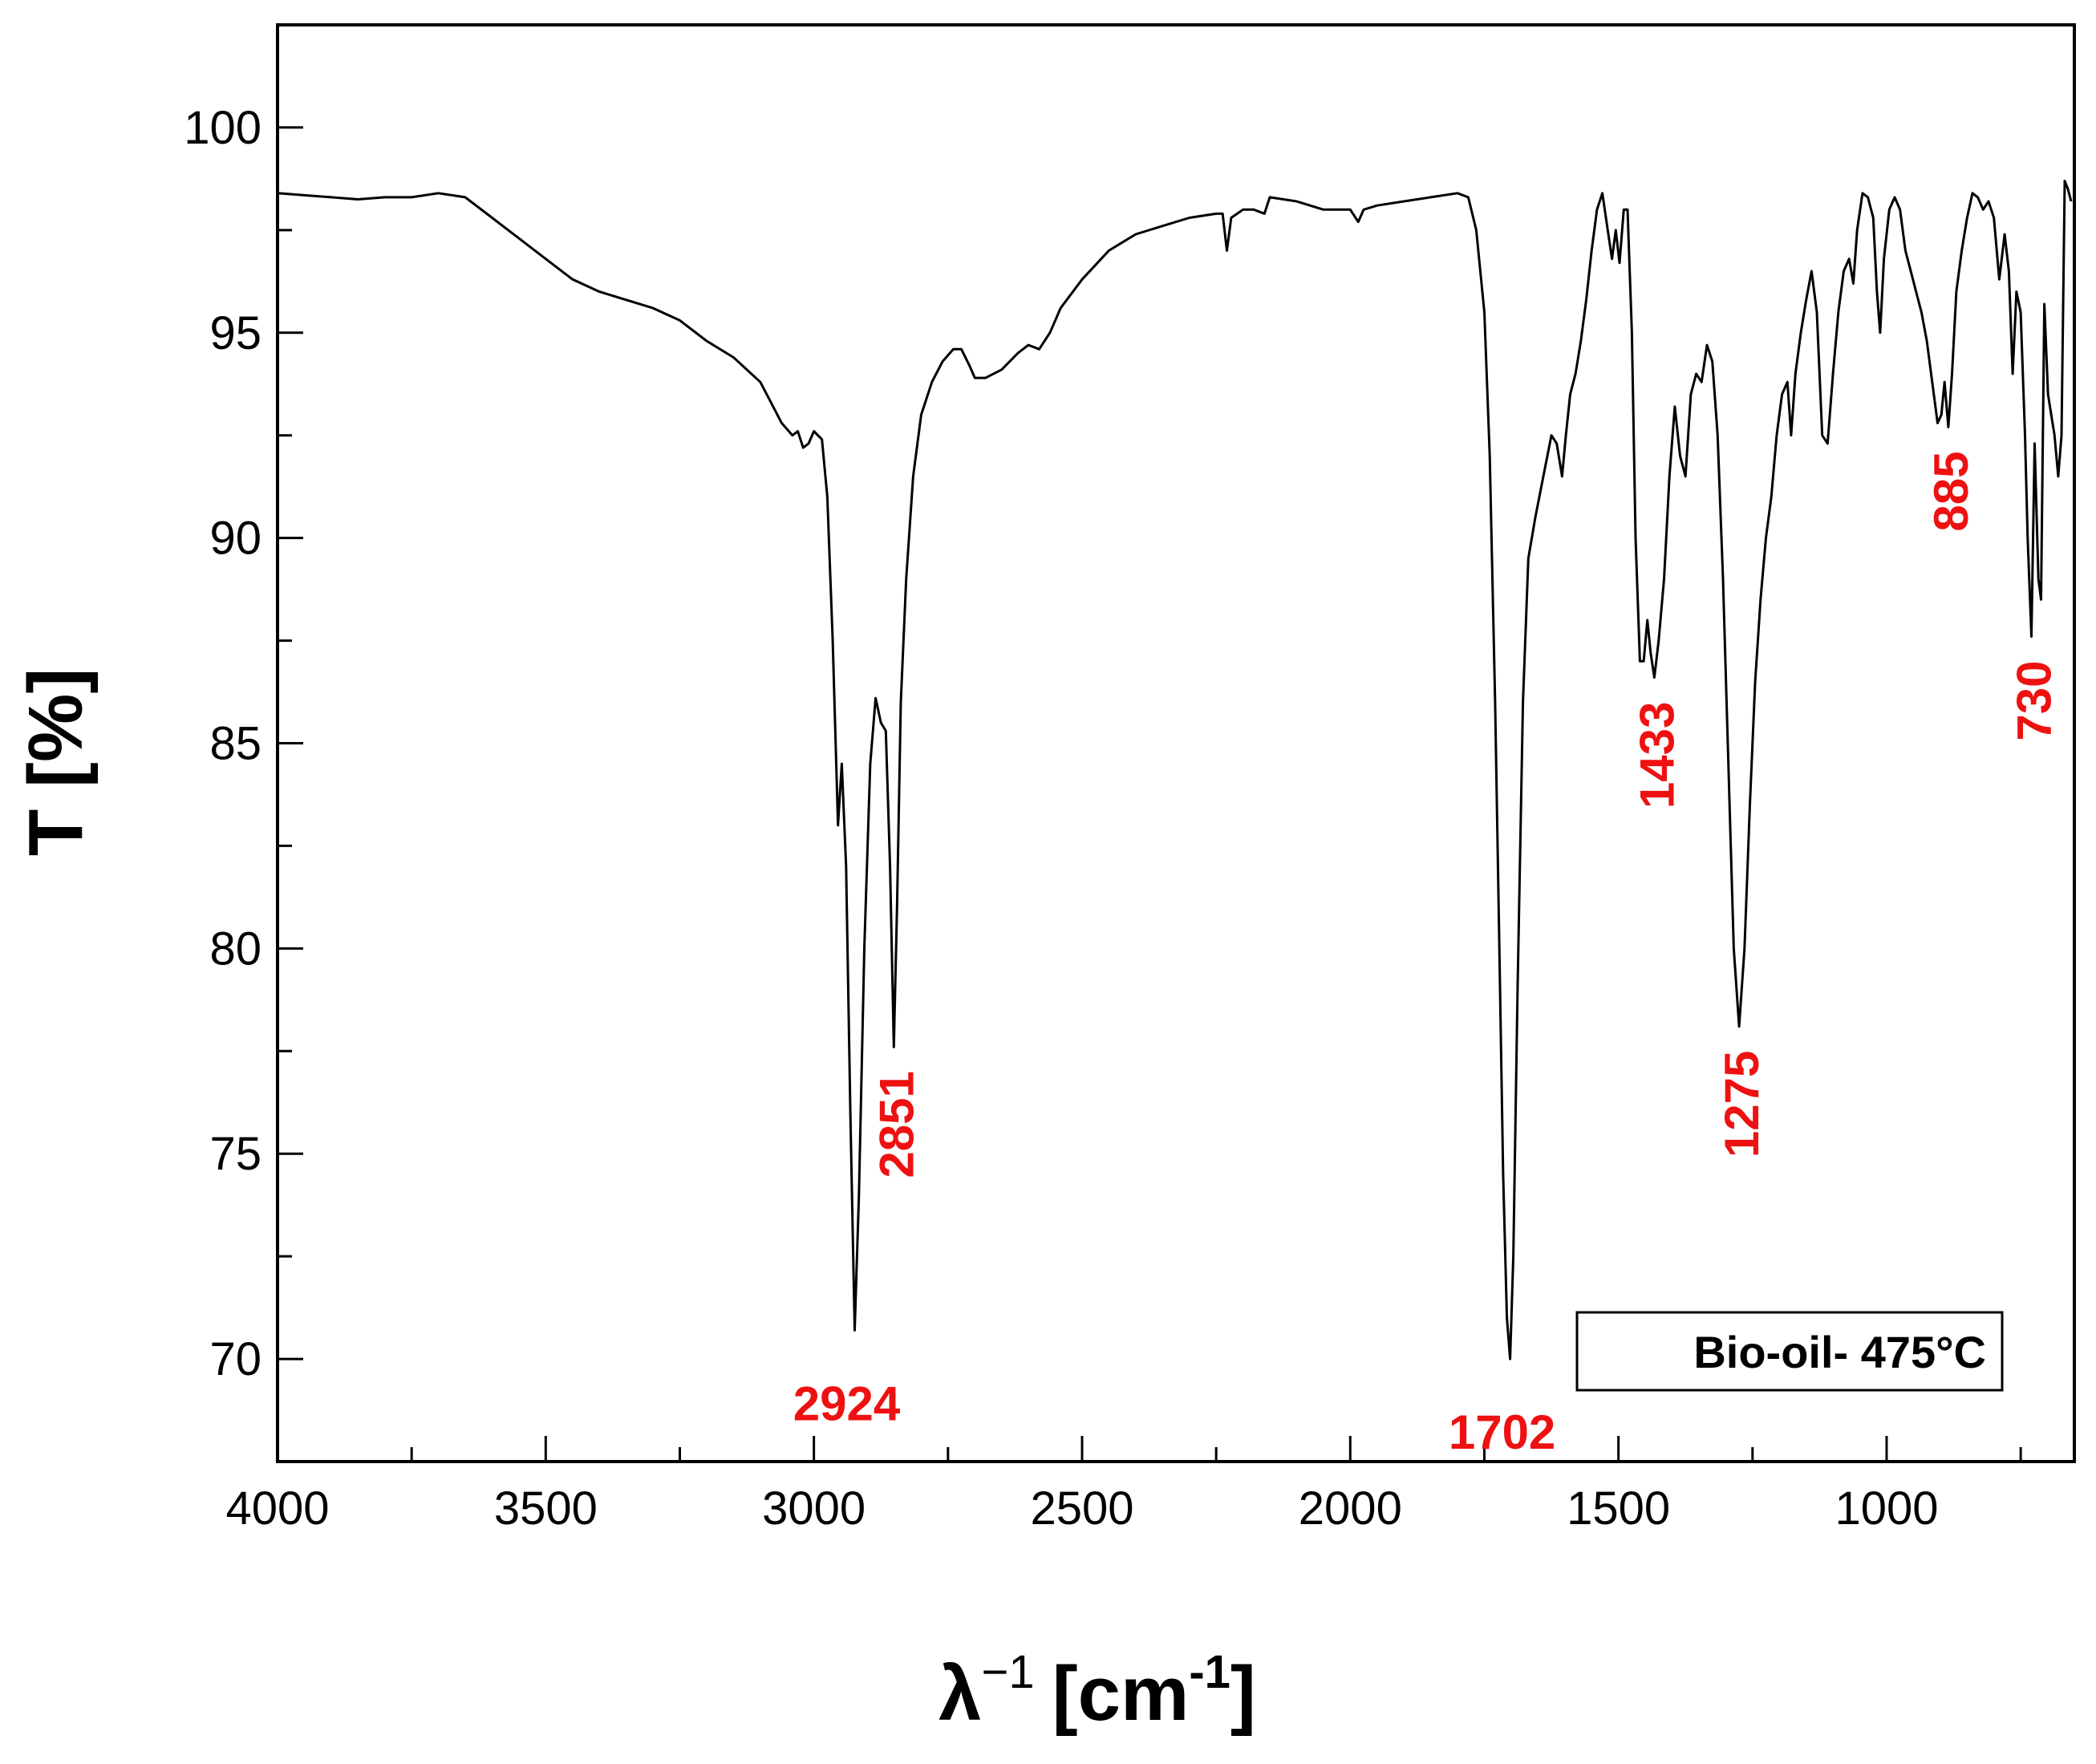 The image size is (2096, 1764). Describe the element at coordinates (814, 1508) in the screenshot. I see `x-tick-label: 3000` at that location.